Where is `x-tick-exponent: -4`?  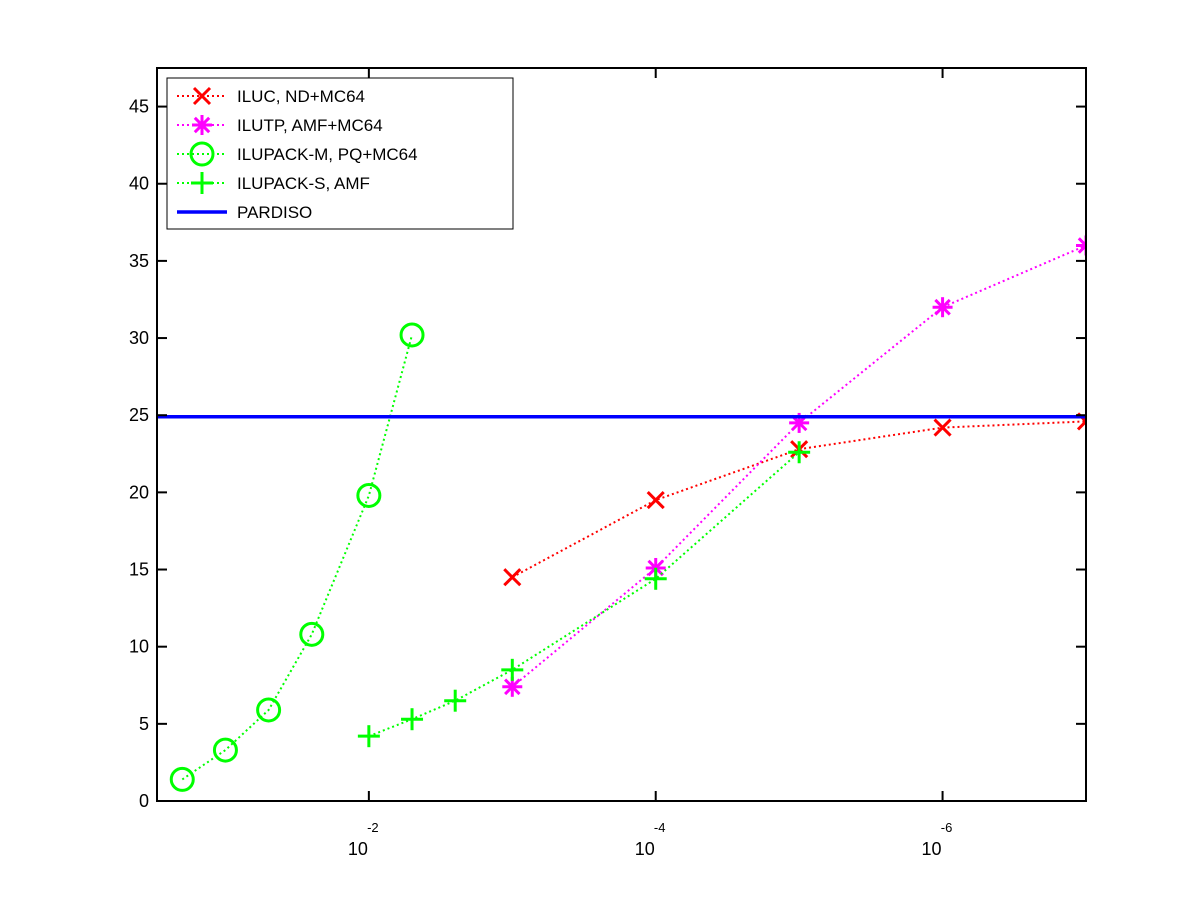 x-tick-exponent: -4 is located at coordinates (660, 827).